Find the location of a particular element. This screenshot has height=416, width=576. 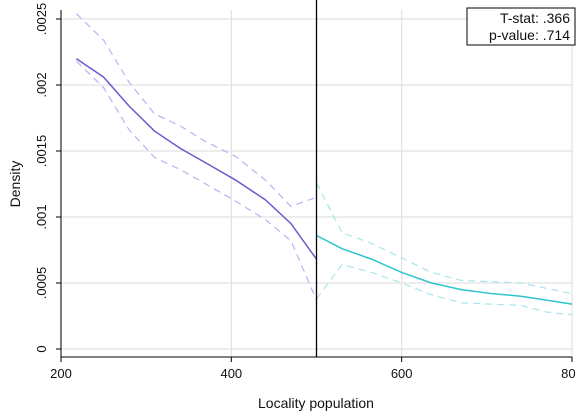

y-tick-label-3: .0015 is located at coordinates (41, 151).